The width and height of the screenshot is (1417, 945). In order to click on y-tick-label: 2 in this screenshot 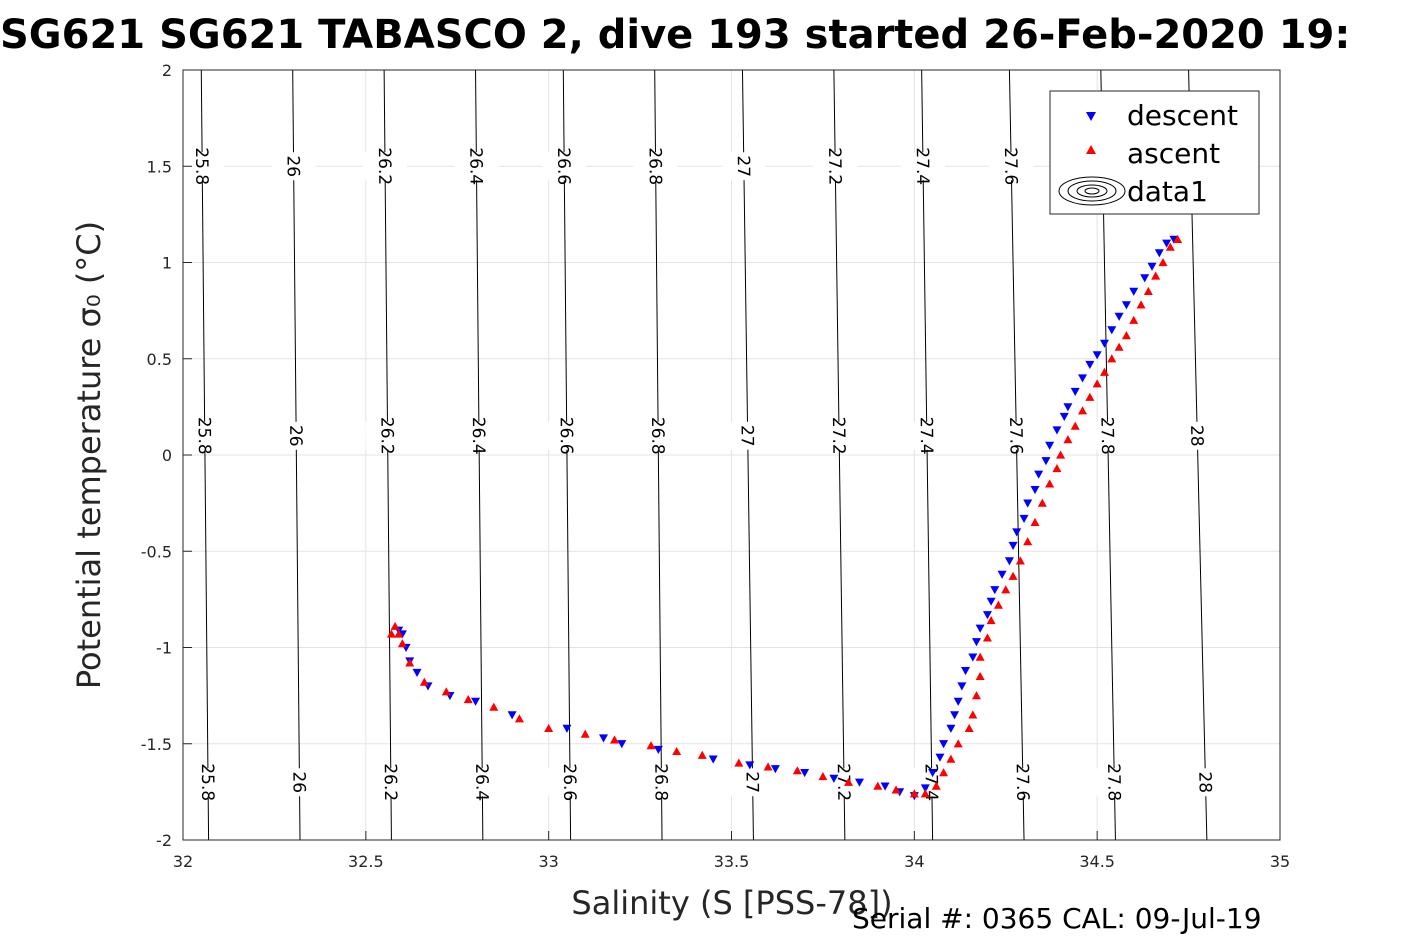, I will do `click(167, 70)`.